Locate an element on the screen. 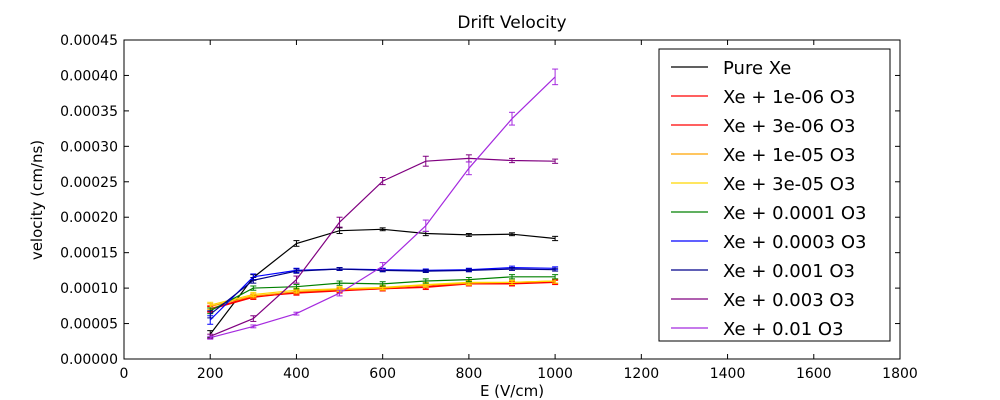 This screenshot has width=1000, height=400. x-tick-label: 400 is located at coordinates (296, 374).